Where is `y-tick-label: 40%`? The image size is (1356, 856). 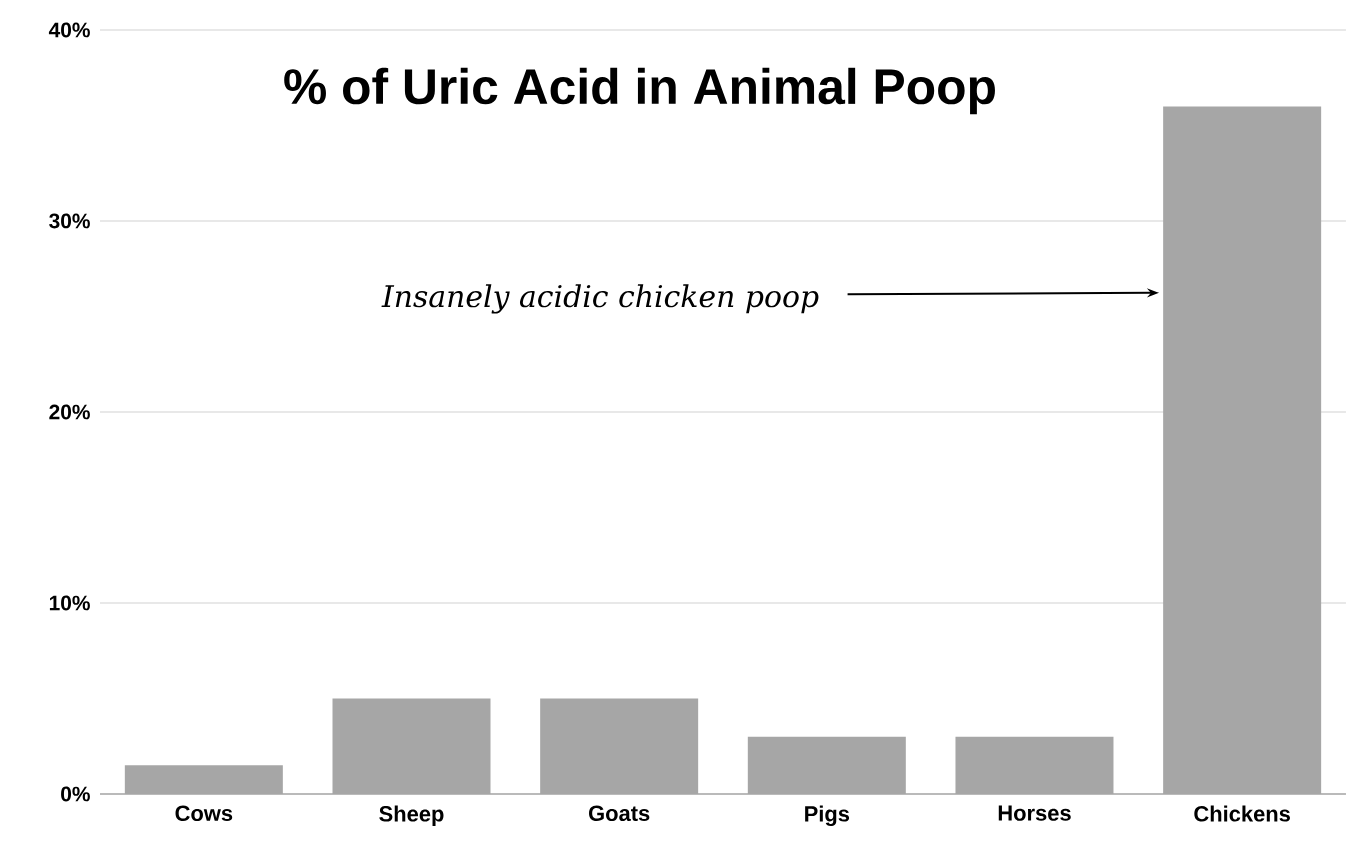 y-tick-label: 40% is located at coordinates (69, 30).